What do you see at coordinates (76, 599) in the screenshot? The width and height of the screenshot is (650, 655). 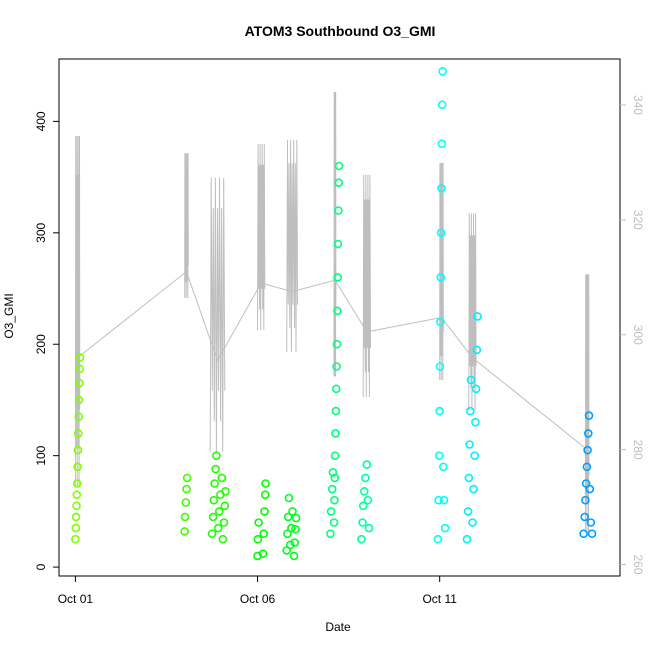 I see `x-tick-label: Oct 01` at bounding box center [76, 599].